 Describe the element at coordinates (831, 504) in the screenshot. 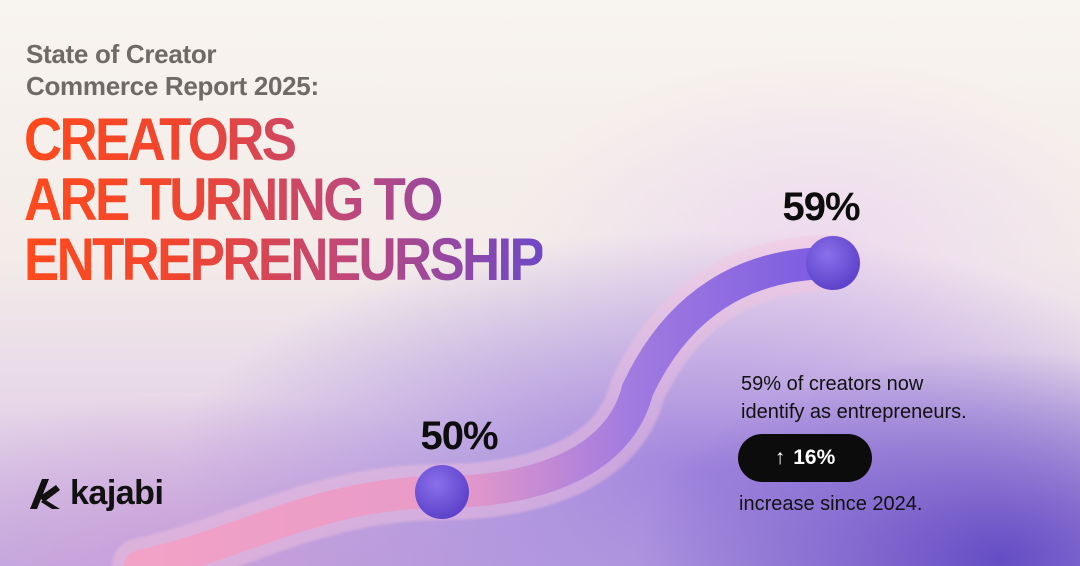

I see `increase-caption: increase since 2024.` at that location.